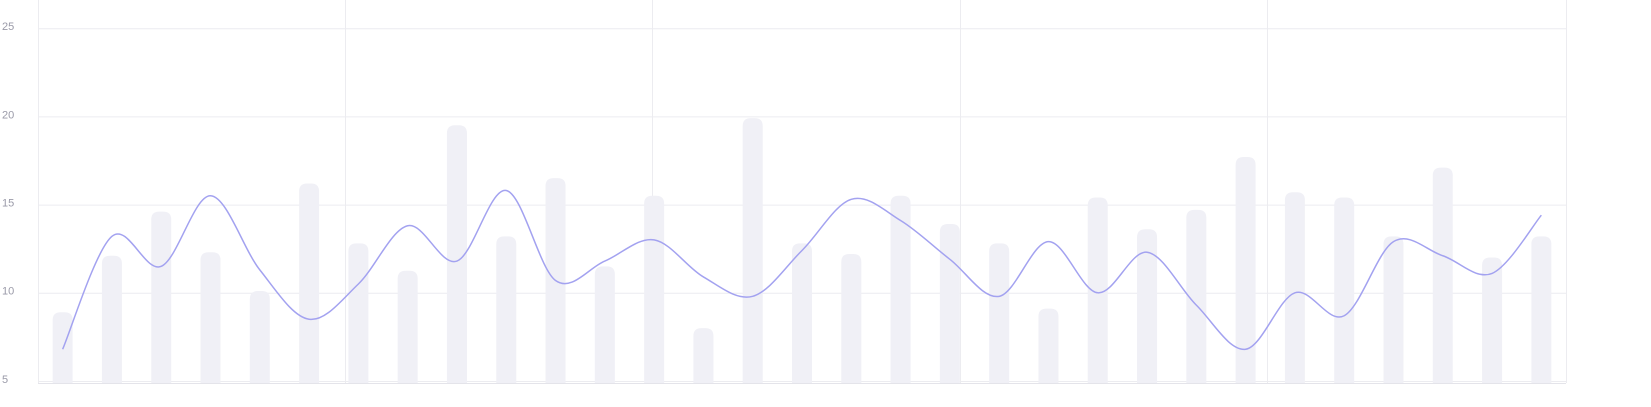 The image size is (1651, 407). What do you see at coordinates (8, 27) in the screenshot?
I see `y-tick-label: 25` at bounding box center [8, 27].